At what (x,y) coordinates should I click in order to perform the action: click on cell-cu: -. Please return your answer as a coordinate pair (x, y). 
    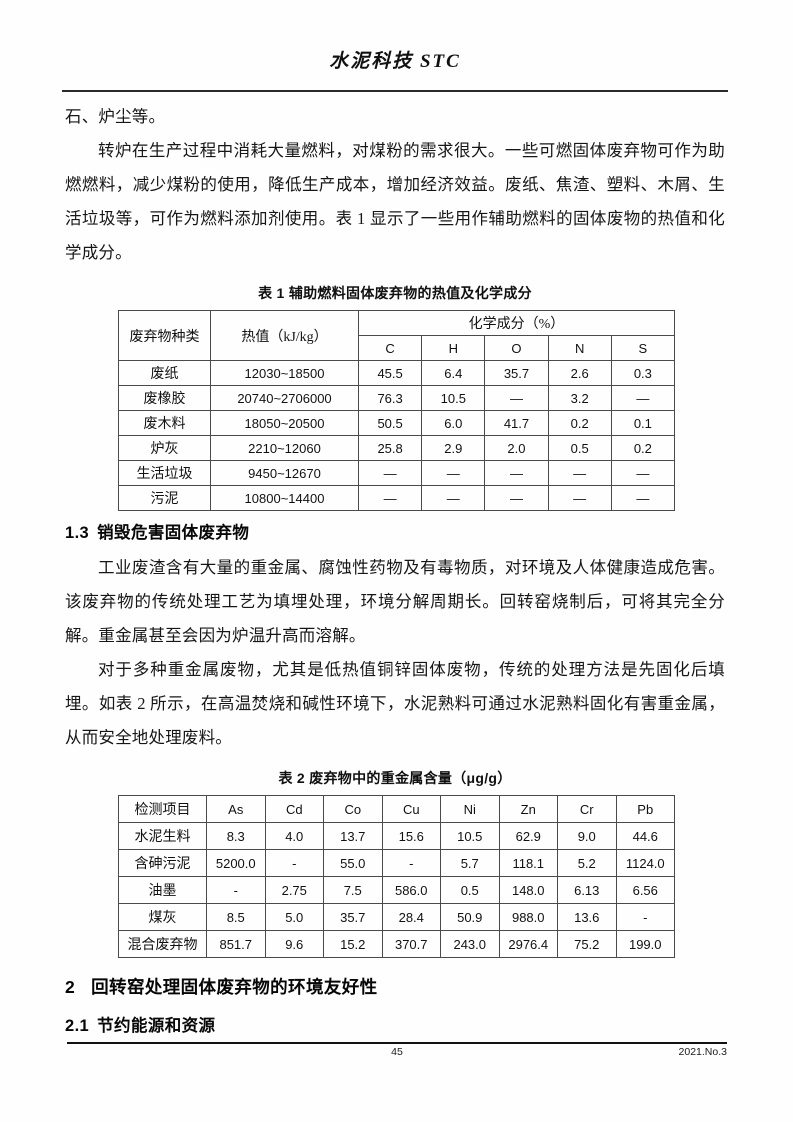
    Looking at the image, I should click on (411, 863).